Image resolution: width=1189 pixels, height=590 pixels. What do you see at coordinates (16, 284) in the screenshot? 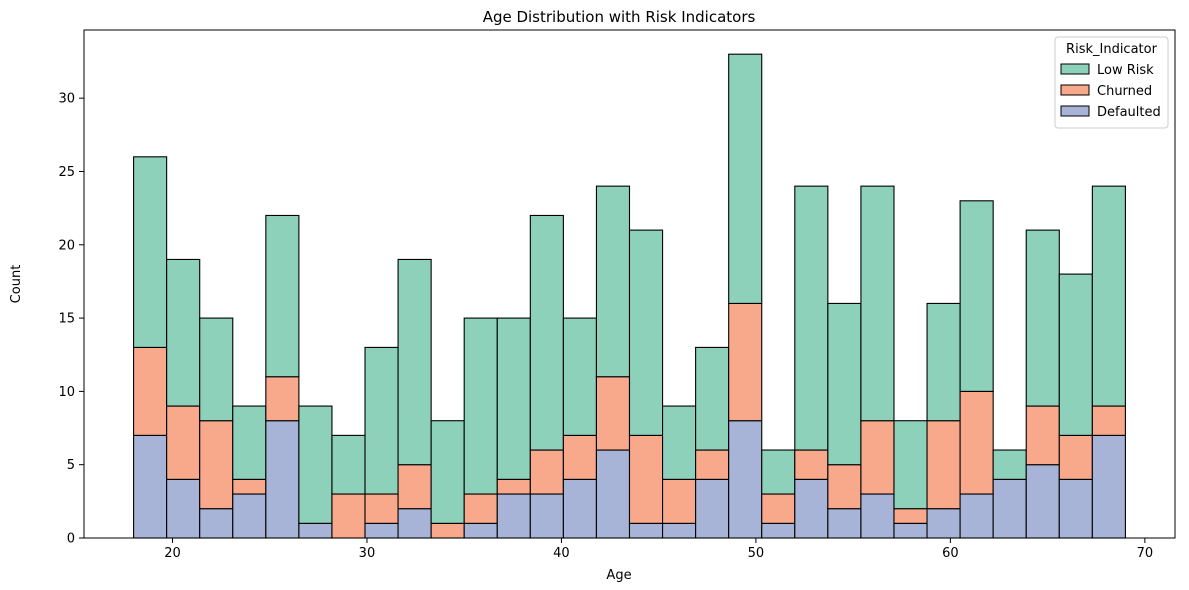
I see `y-axis-label: Count` at bounding box center [16, 284].